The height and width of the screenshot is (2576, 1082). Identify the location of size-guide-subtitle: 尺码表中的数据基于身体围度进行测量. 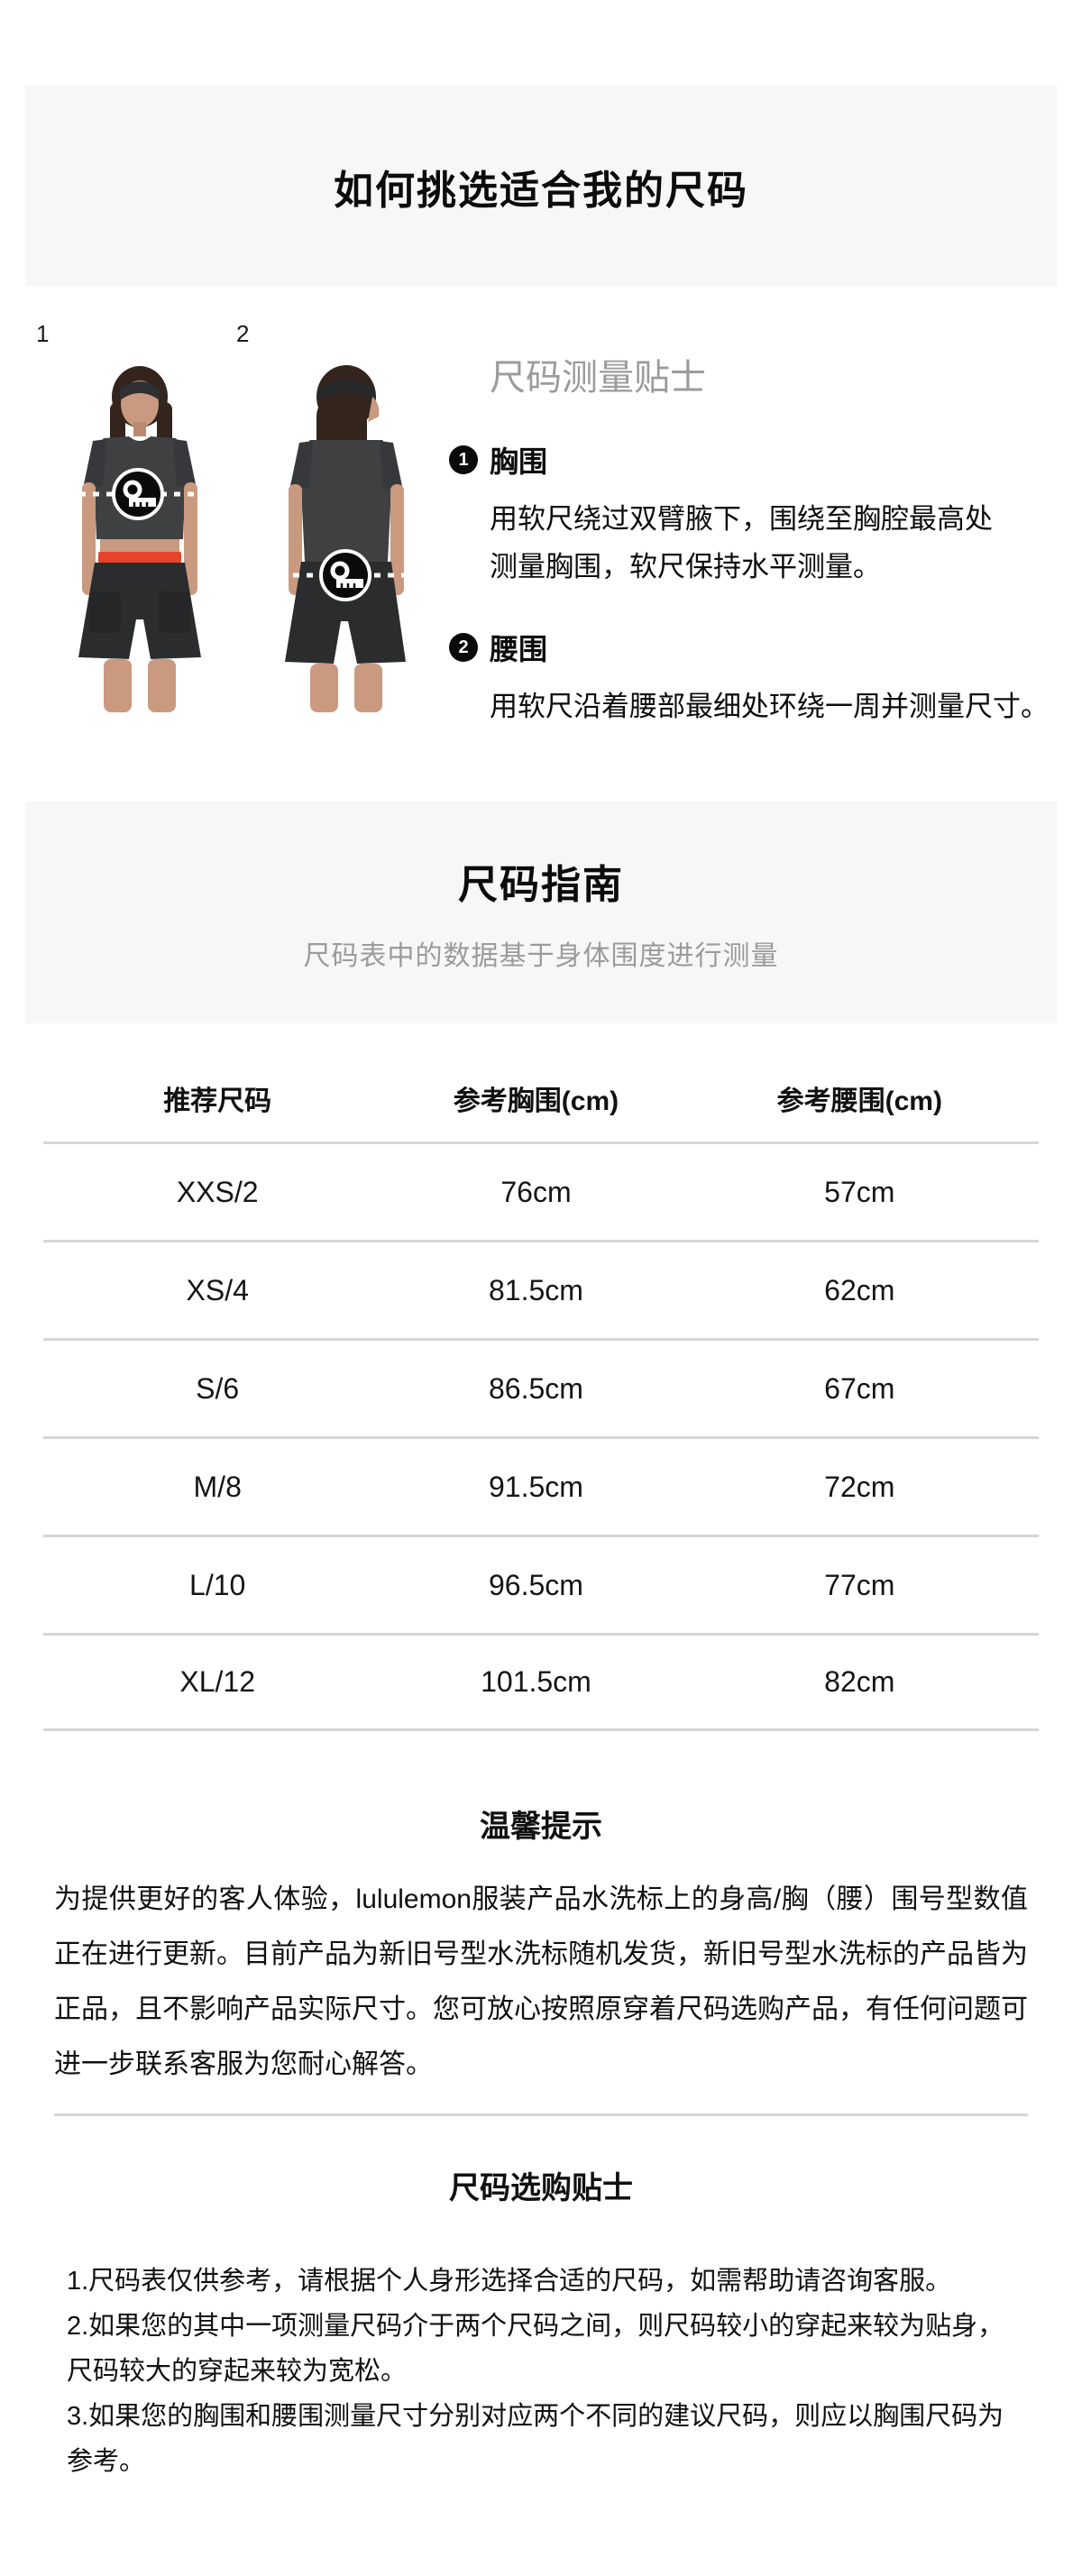
(541, 956).